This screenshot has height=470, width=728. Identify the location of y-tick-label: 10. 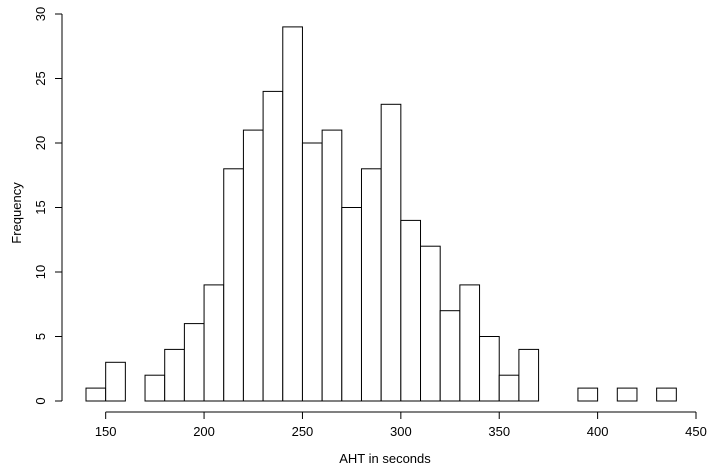
(40, 272).